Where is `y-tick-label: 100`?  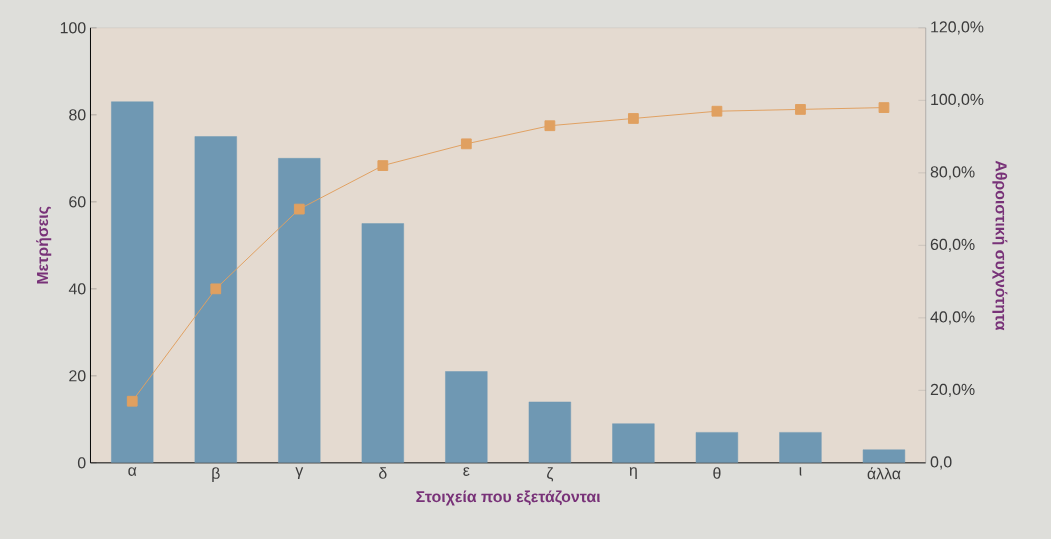
y-tick-label: 100 is located at coordinates (73, 28).